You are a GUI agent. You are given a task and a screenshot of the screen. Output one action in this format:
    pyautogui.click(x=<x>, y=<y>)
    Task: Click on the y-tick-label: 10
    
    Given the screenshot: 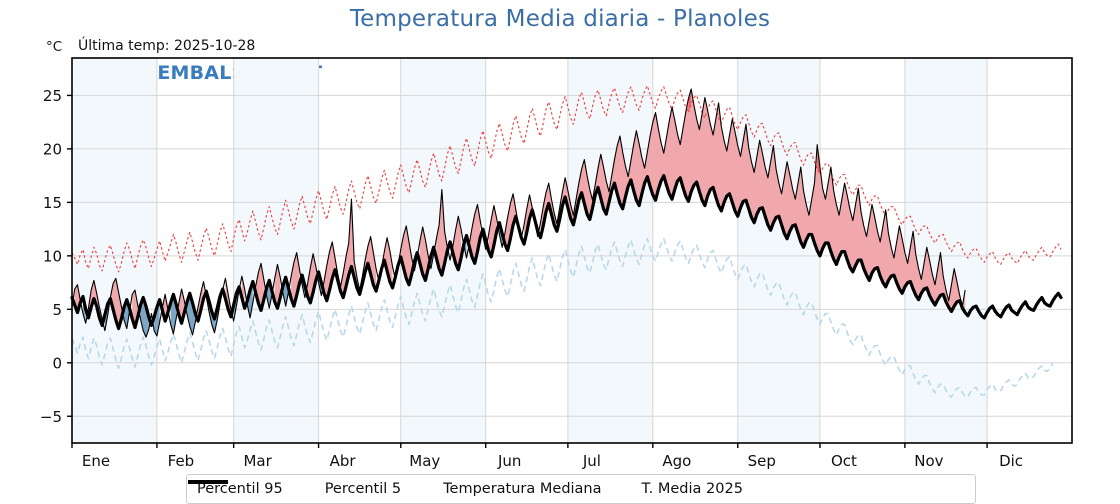 What is the action you would take?
    pyautogui.click(x=52, y=256)
    